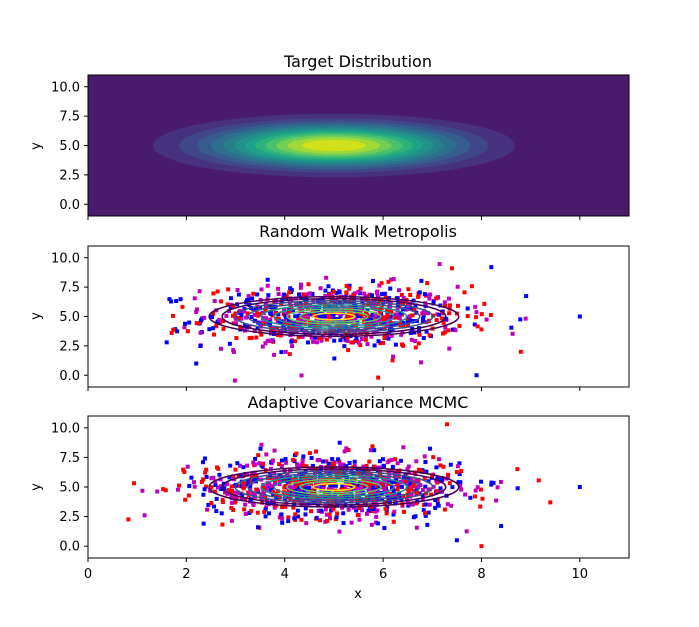 The width and height of the screenshot is (699, 627). I want to click on x-tick-label: 10, so click(580, 574).